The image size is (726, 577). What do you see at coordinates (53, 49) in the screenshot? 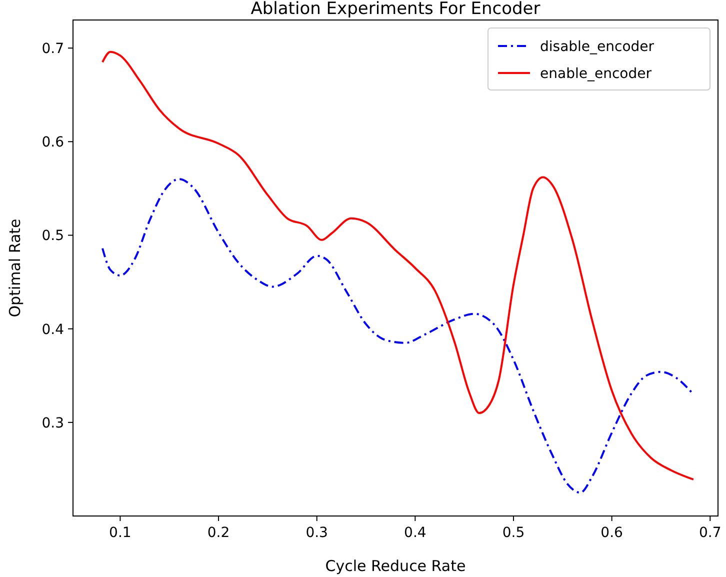
I see `y-tick-label: 0.7` at bounding box center [53, 49].